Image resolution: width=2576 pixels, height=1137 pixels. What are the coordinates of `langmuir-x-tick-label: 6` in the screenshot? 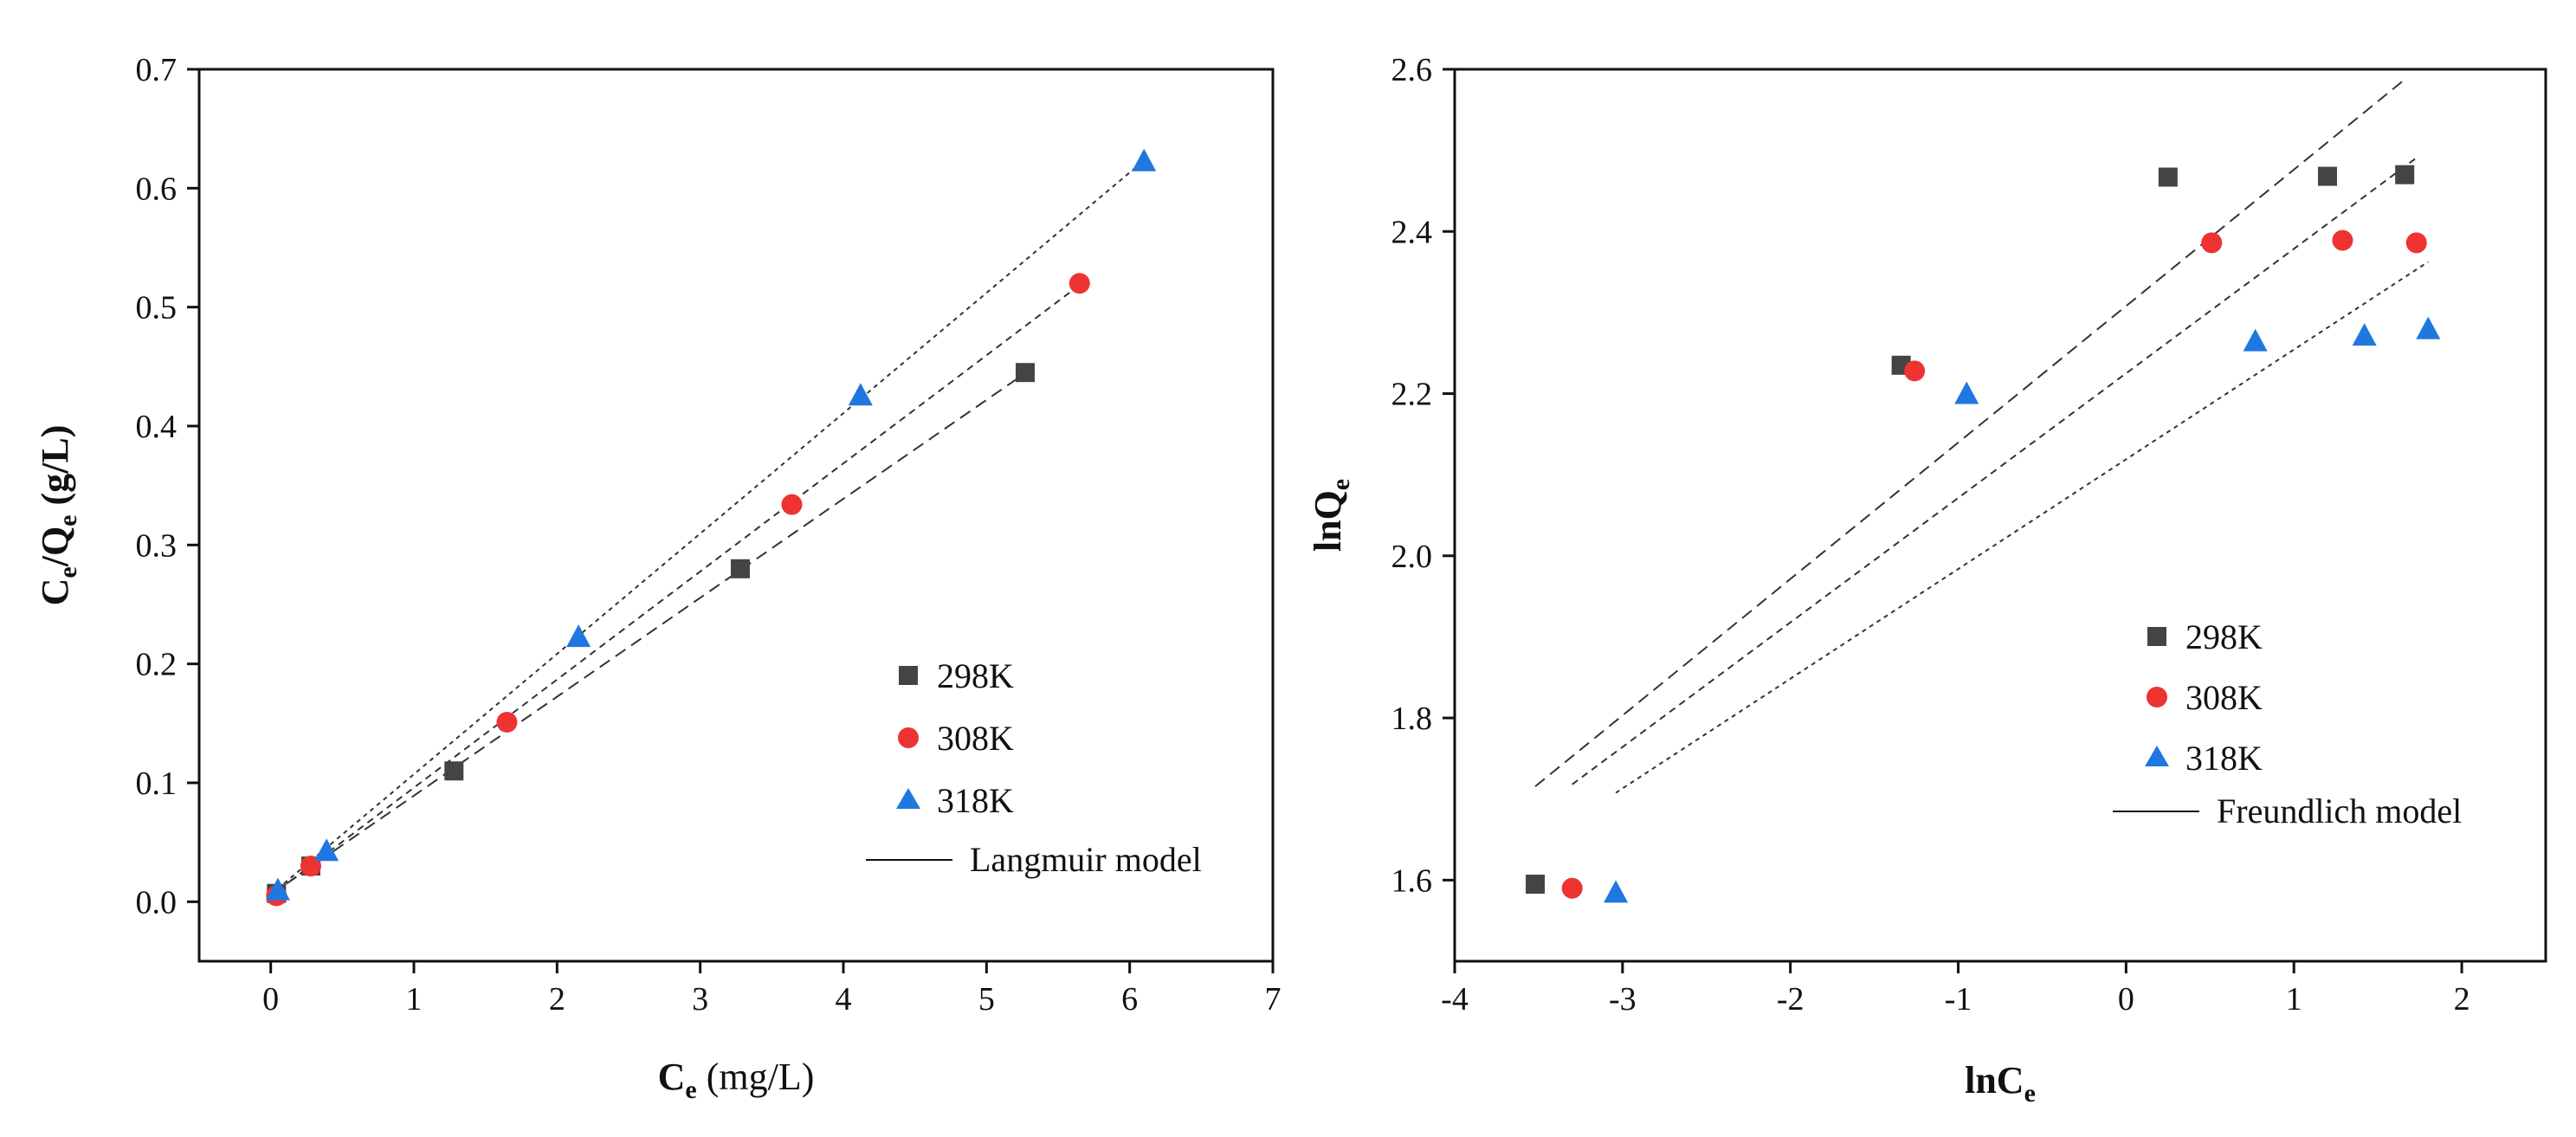 It's located at (1129, 999).